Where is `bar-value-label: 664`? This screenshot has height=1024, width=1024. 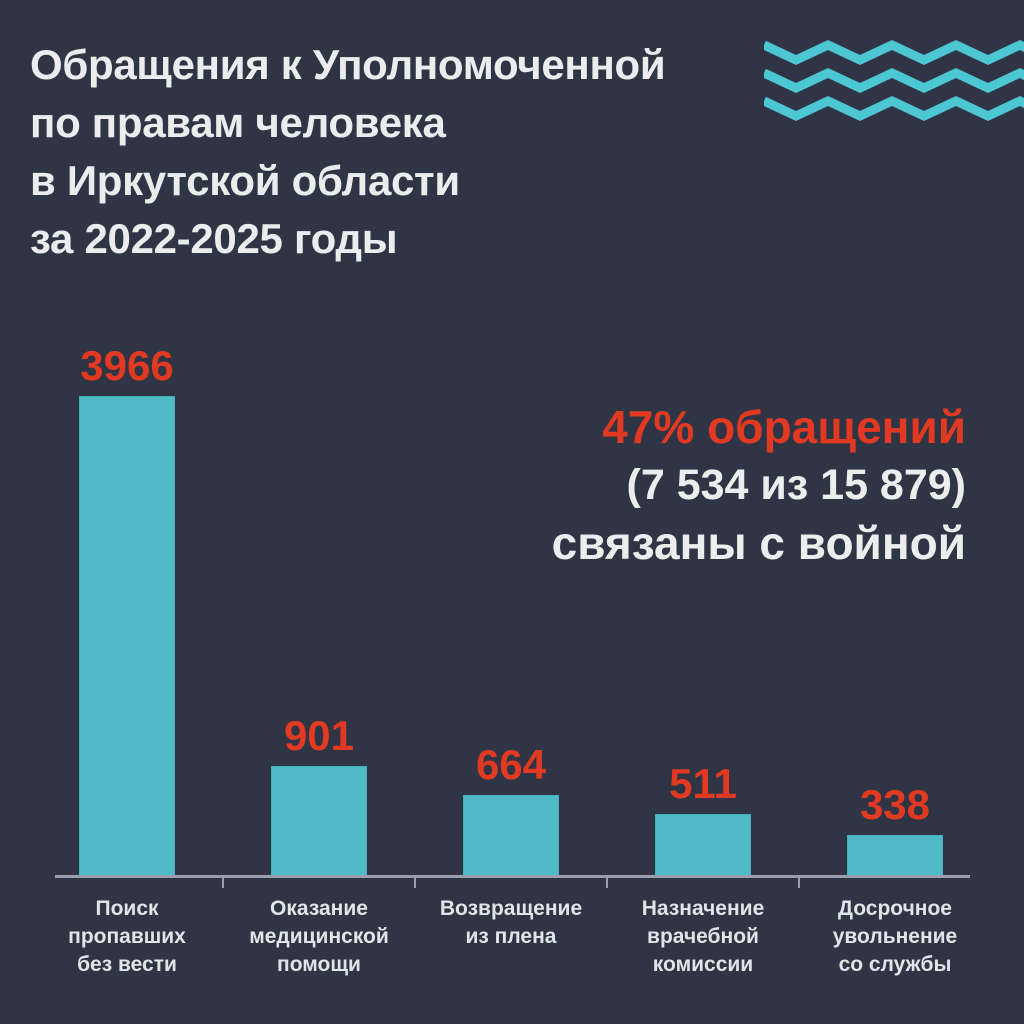 bar-value-label: 664 is located at coordinates (511, 764).